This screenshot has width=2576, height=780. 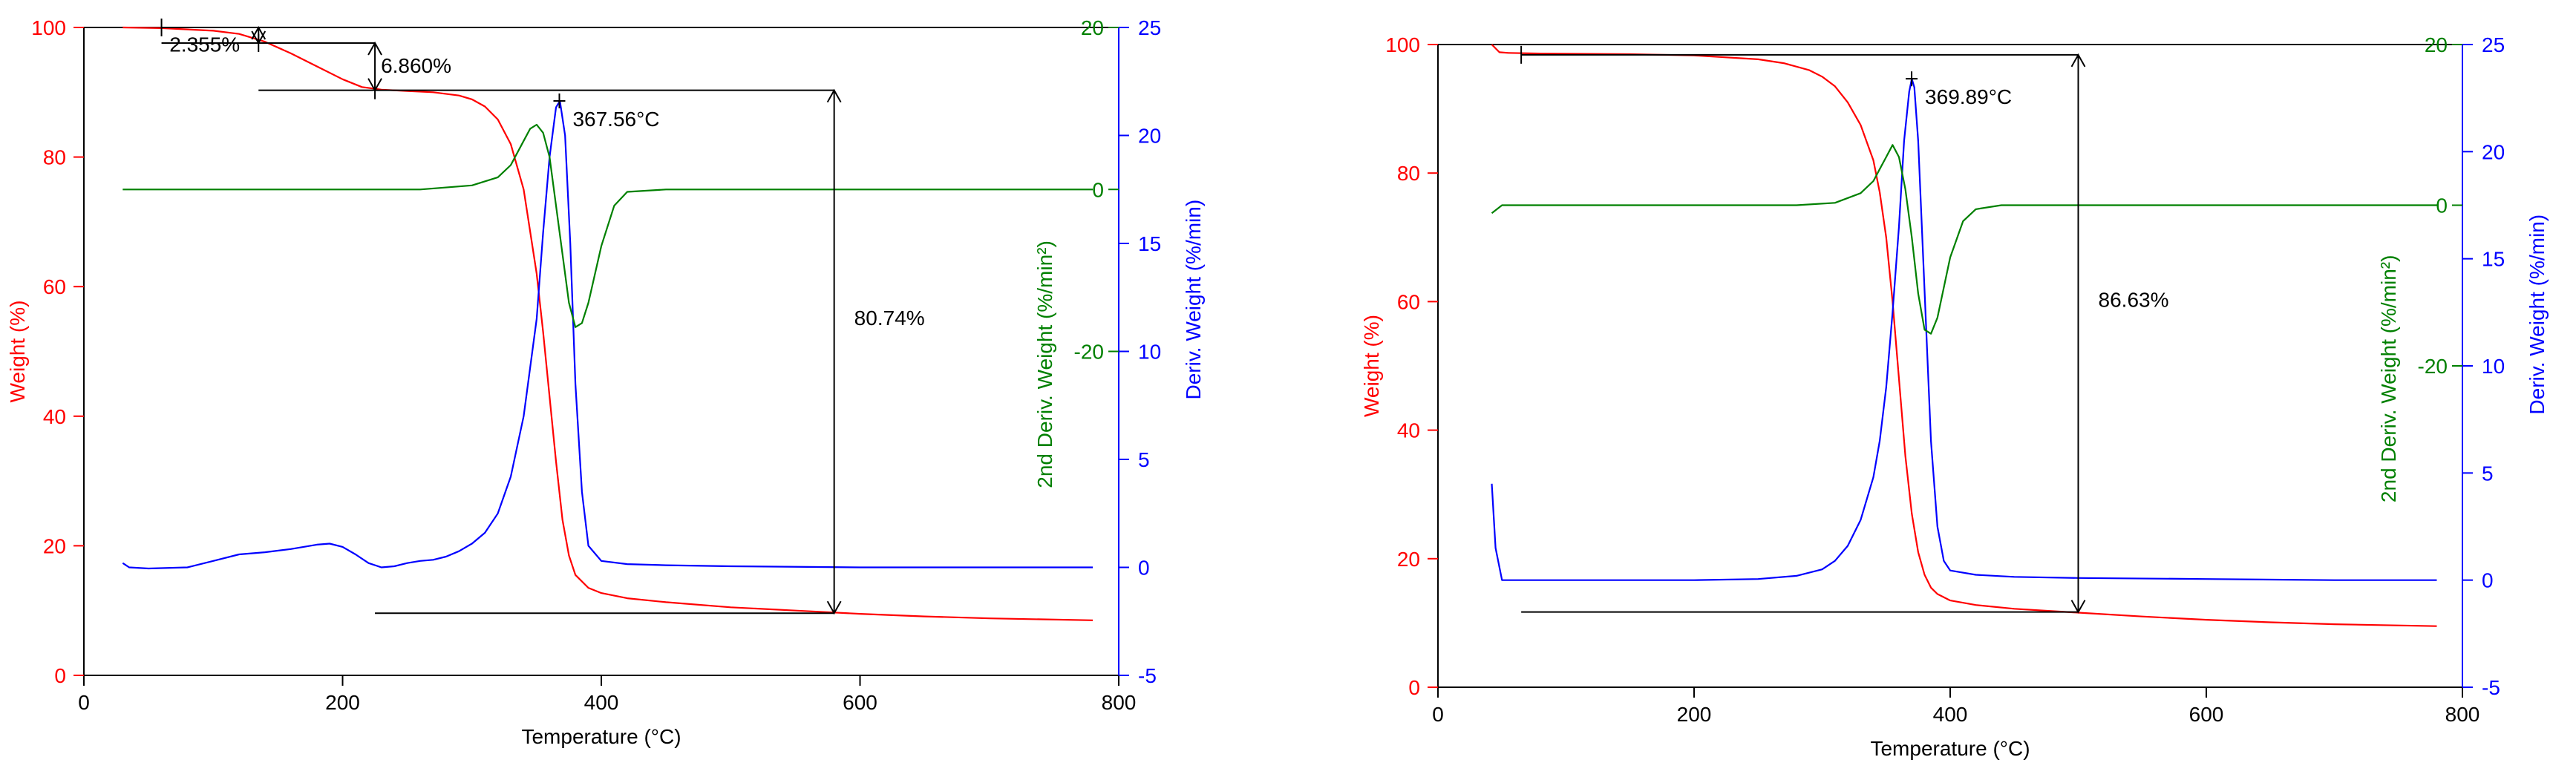 What do you see at coordinates (890, 318) in the screenshot?
I see `step-label: 80.74%` at bounding box center [890, 318].